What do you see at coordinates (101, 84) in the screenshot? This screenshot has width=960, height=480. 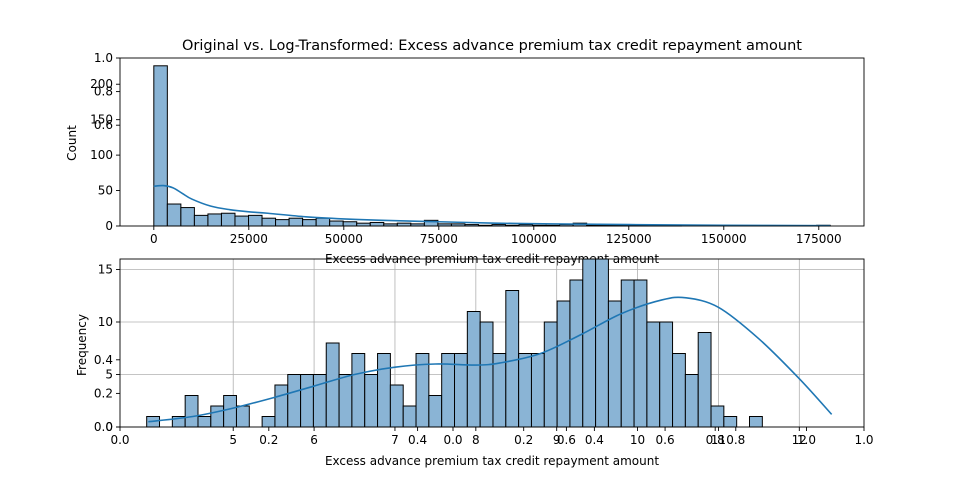 I see `y-tick-label: 200` at bounding box center [101, 84].